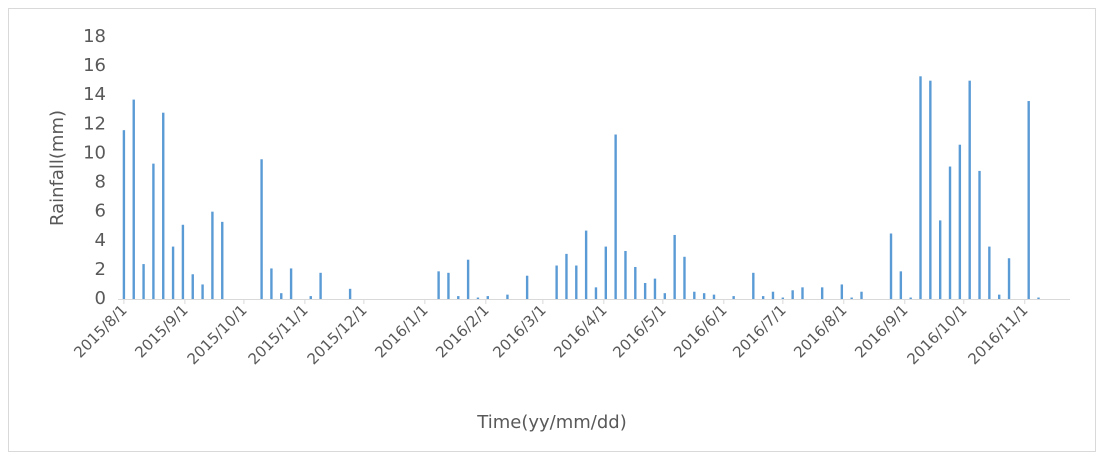  I want to click on y-tick-label: 2, so click(100, 269).